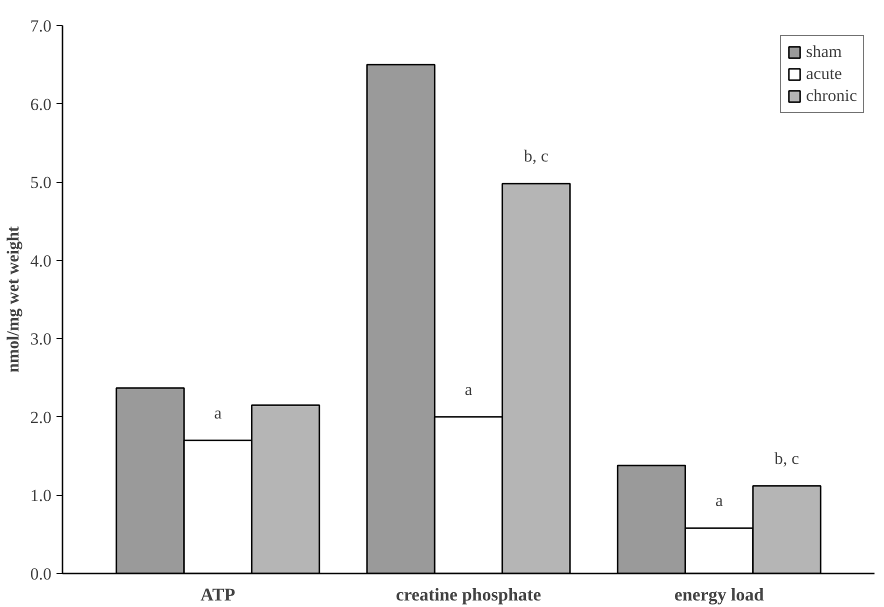 This screenshot has width=884, height=607. Describe the element at coordinates (824, 52) in the screenshot. I see `legend-label: sham` at that location.